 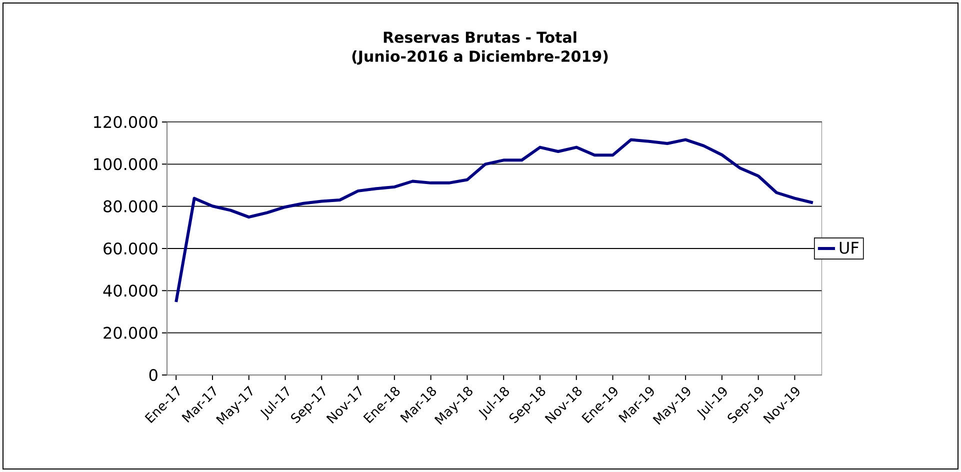 What do you see at coordinates (131, 206) in the screenshot?
I see `y-tick-label: 80.000` at bounding box center [131, 206].